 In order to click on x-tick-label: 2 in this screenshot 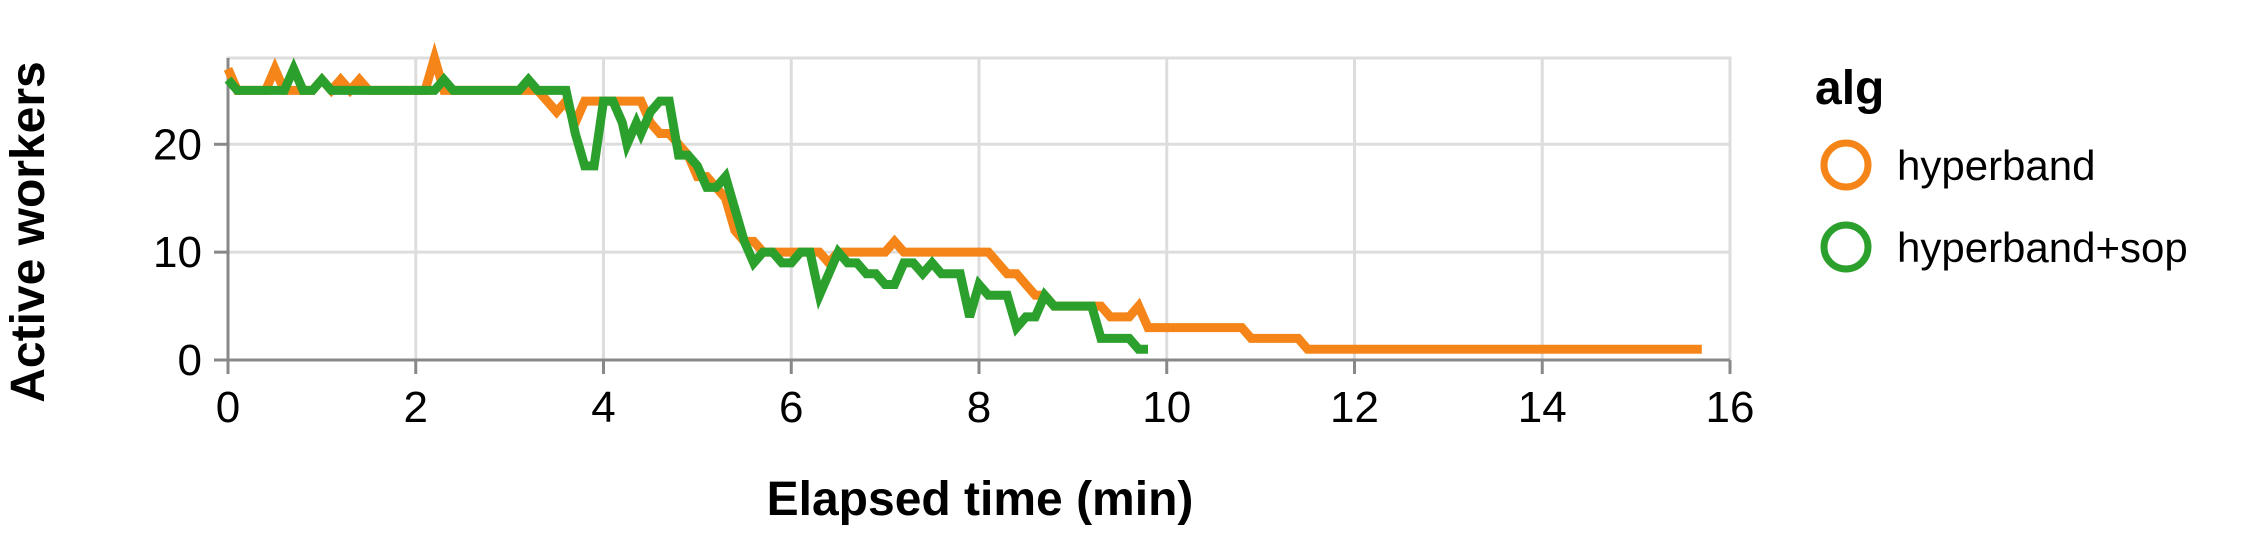, I will do `click(416, 407)`.